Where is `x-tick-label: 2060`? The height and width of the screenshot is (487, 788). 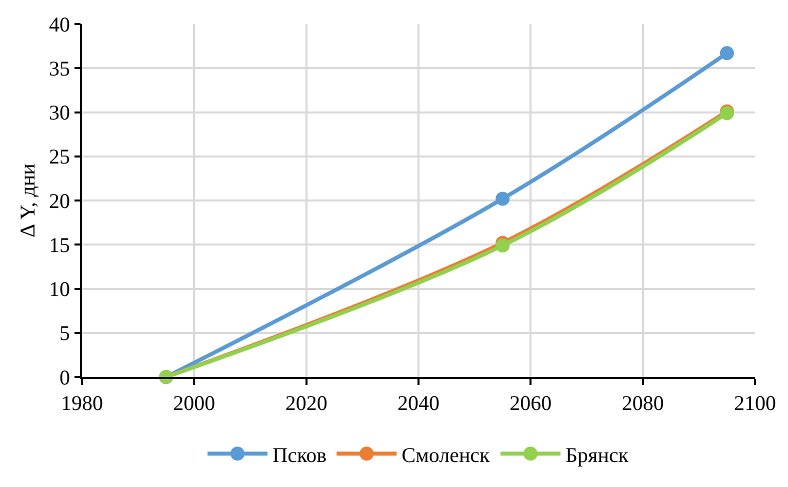
x-tick-label: 2060 is located at coordinates (531, 402).